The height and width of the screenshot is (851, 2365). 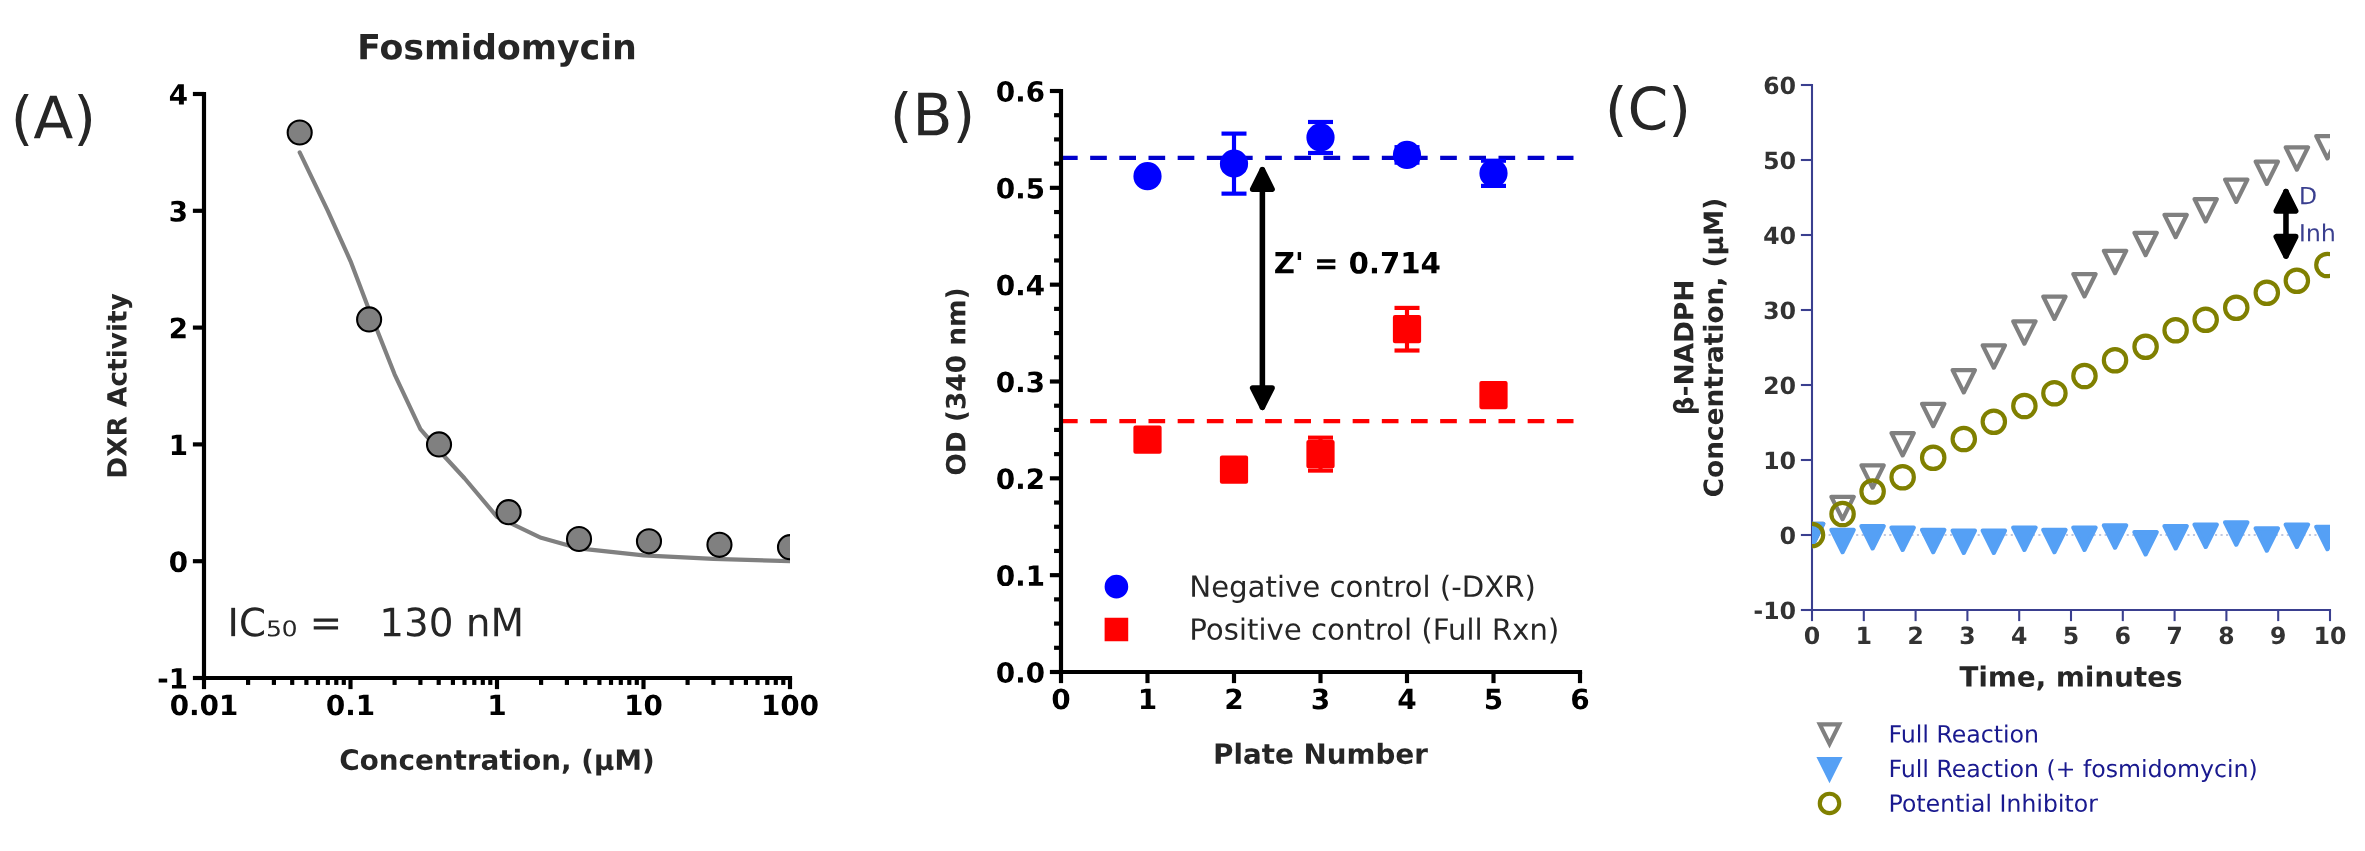 I want to click on y-tick-label: 0.1, so click(x=1020, y=576).